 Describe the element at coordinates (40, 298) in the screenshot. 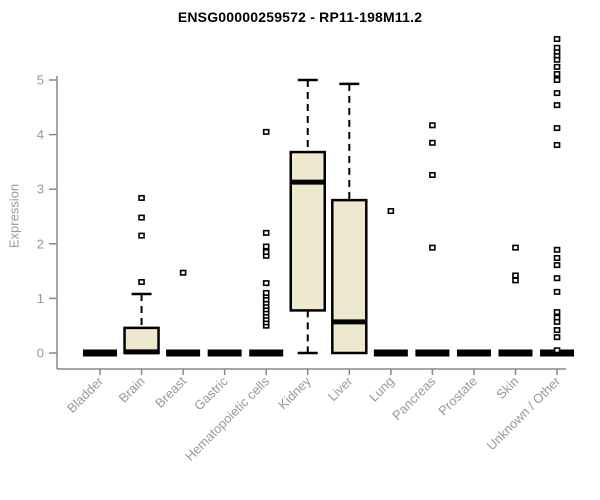

I see `y-tick-label: 1` at that location.